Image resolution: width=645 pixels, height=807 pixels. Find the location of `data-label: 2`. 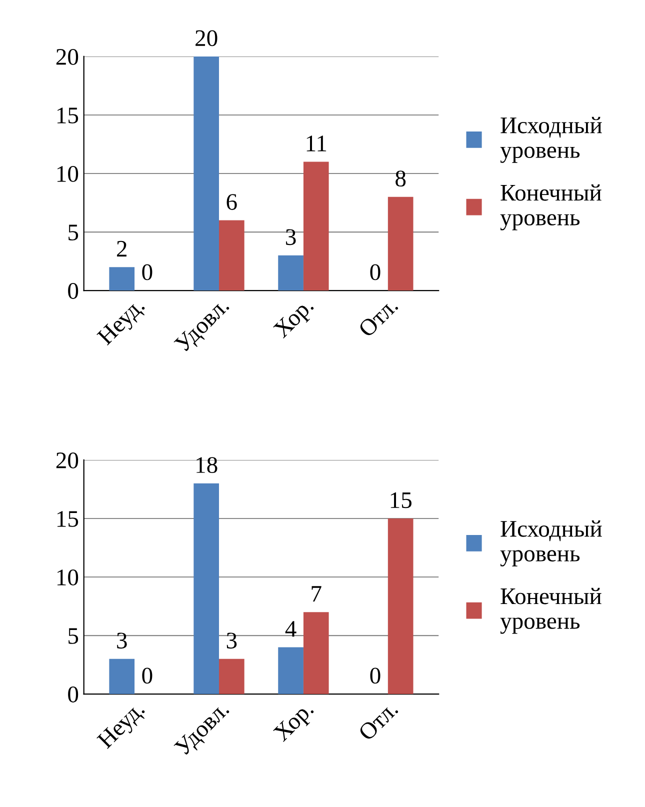

data-label: 2 is located at coordinates (121, 248).